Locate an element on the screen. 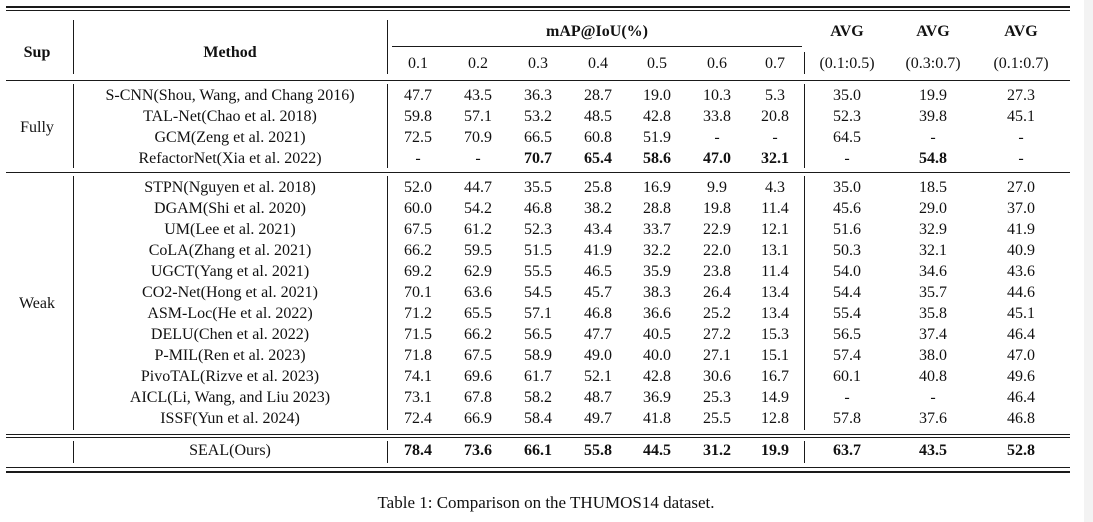 This screenshot has height=522, width=1093. score-cell: 43.6 is located at coordinates (1021, 271).